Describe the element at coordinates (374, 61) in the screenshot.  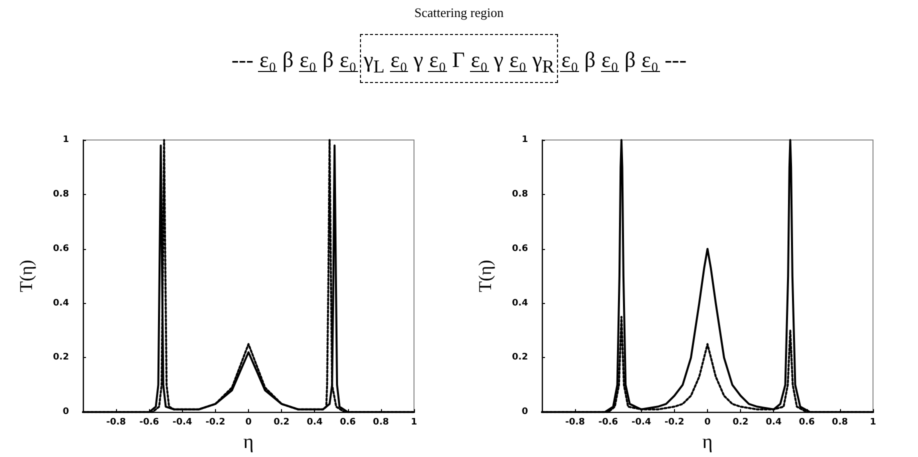
I see `text: γ$_{L}$` at that location.